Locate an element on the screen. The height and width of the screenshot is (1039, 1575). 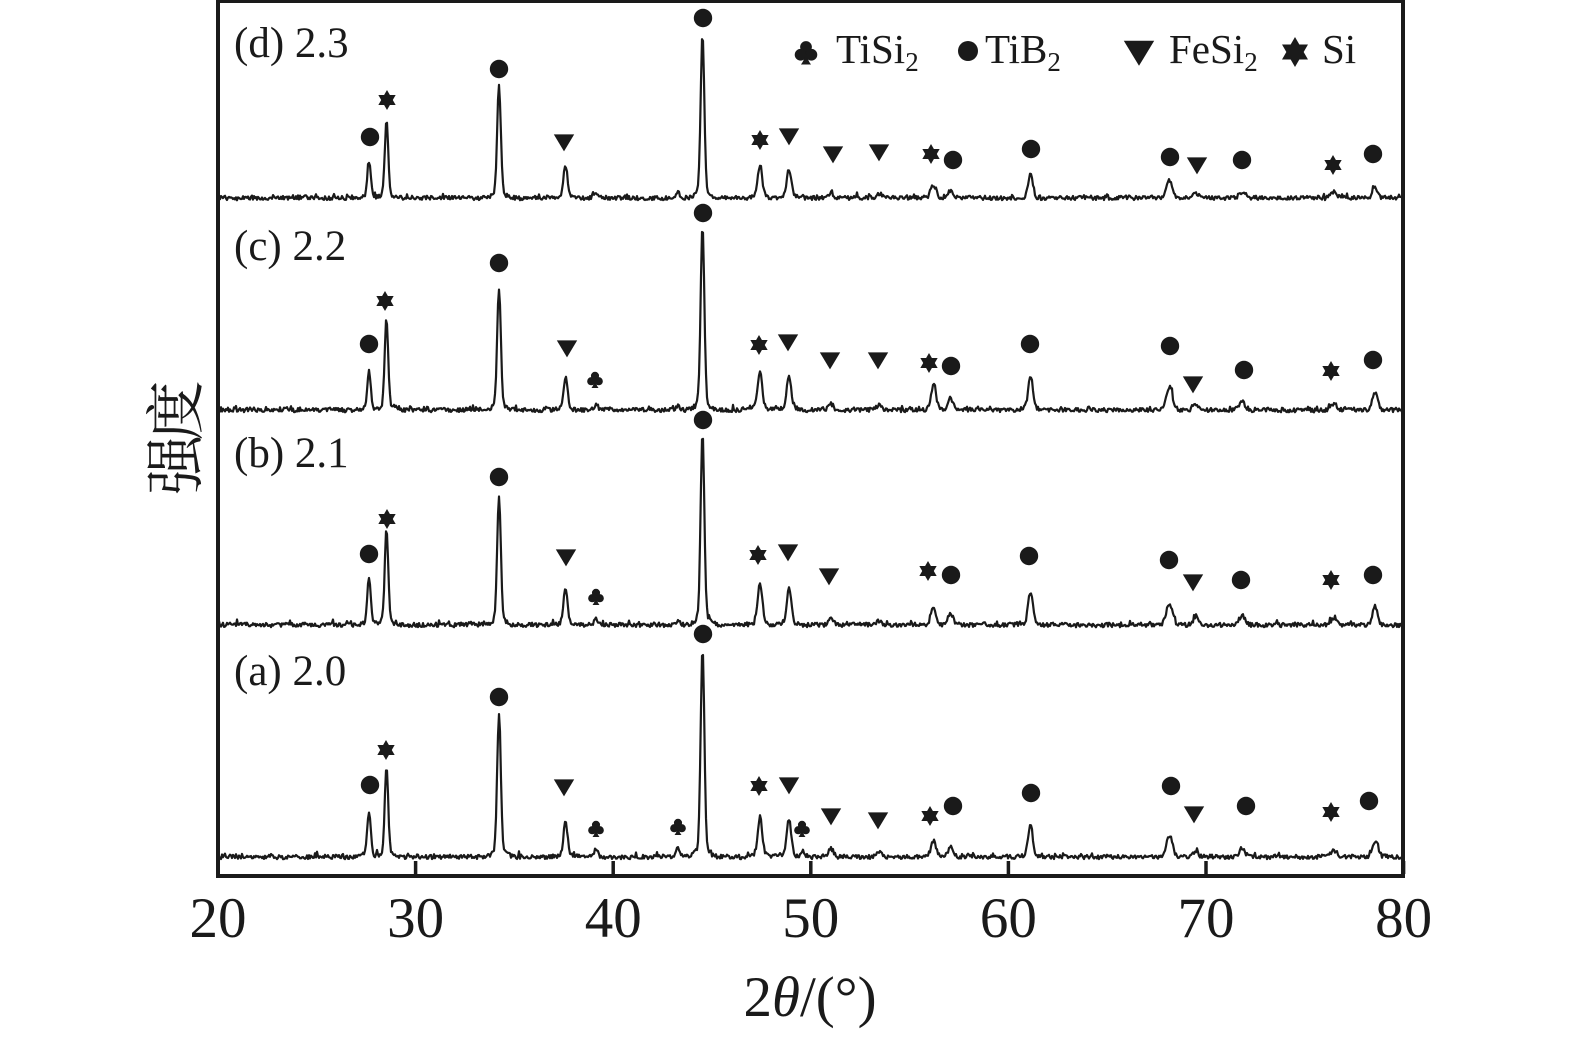
svg-text: (d) 2.3 is located at coordinates (291, 43).